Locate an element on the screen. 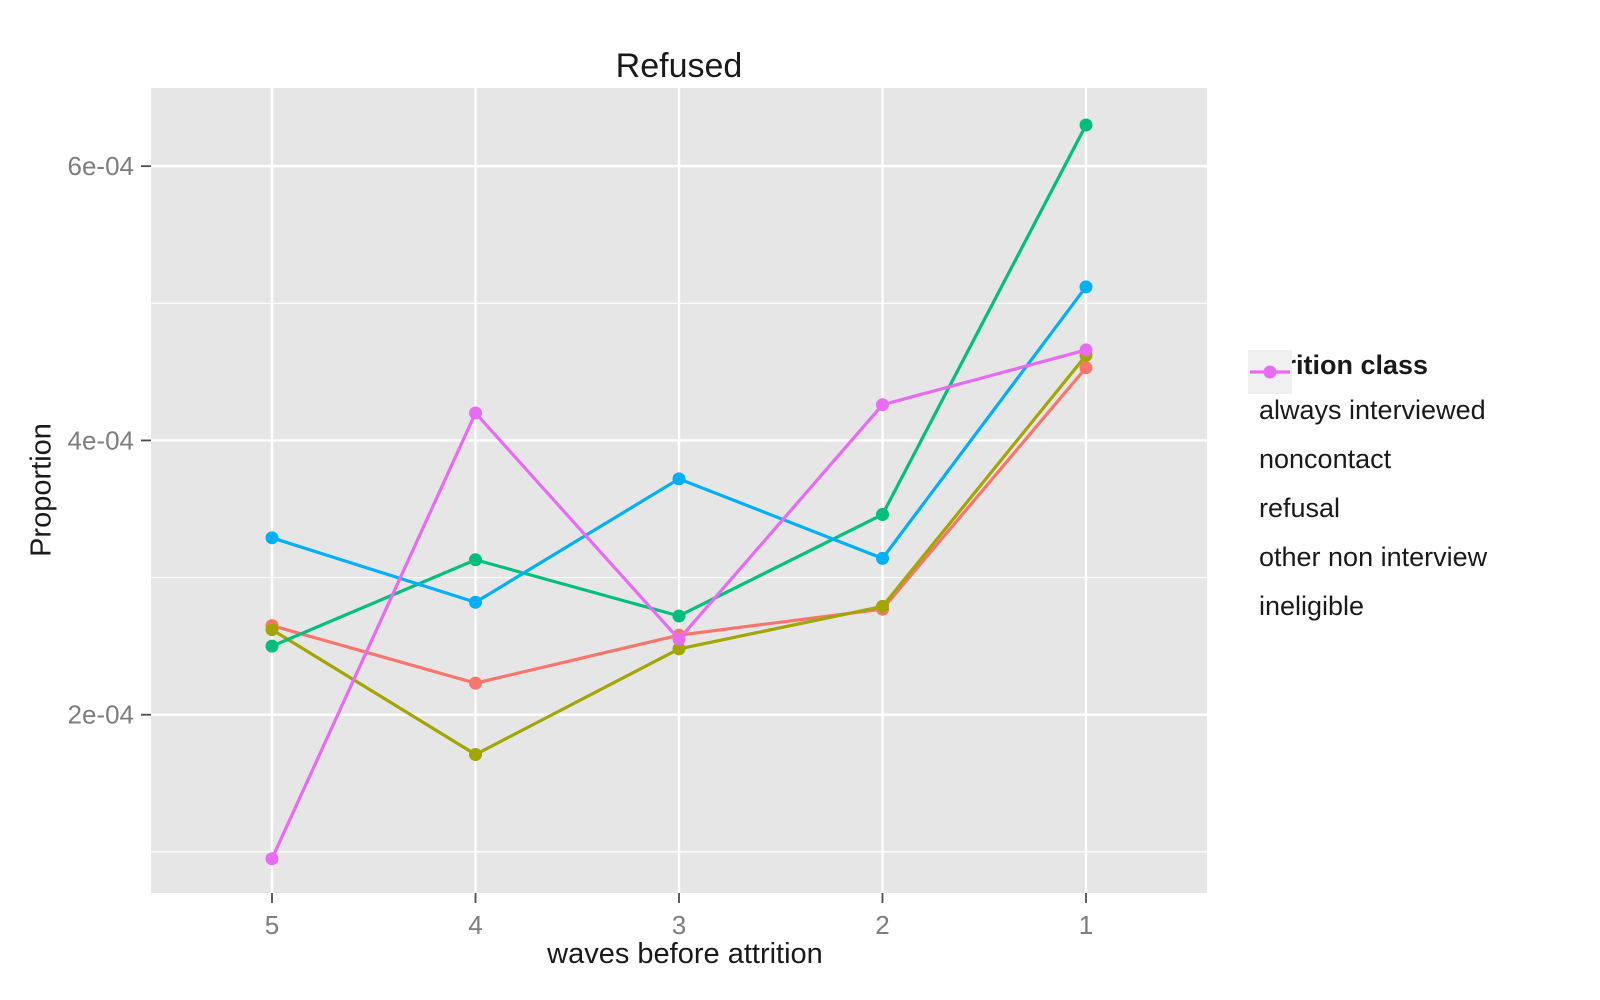 The image size is (1600, 1000). x-tick-label: 3 is located at coordinates (679, 925).